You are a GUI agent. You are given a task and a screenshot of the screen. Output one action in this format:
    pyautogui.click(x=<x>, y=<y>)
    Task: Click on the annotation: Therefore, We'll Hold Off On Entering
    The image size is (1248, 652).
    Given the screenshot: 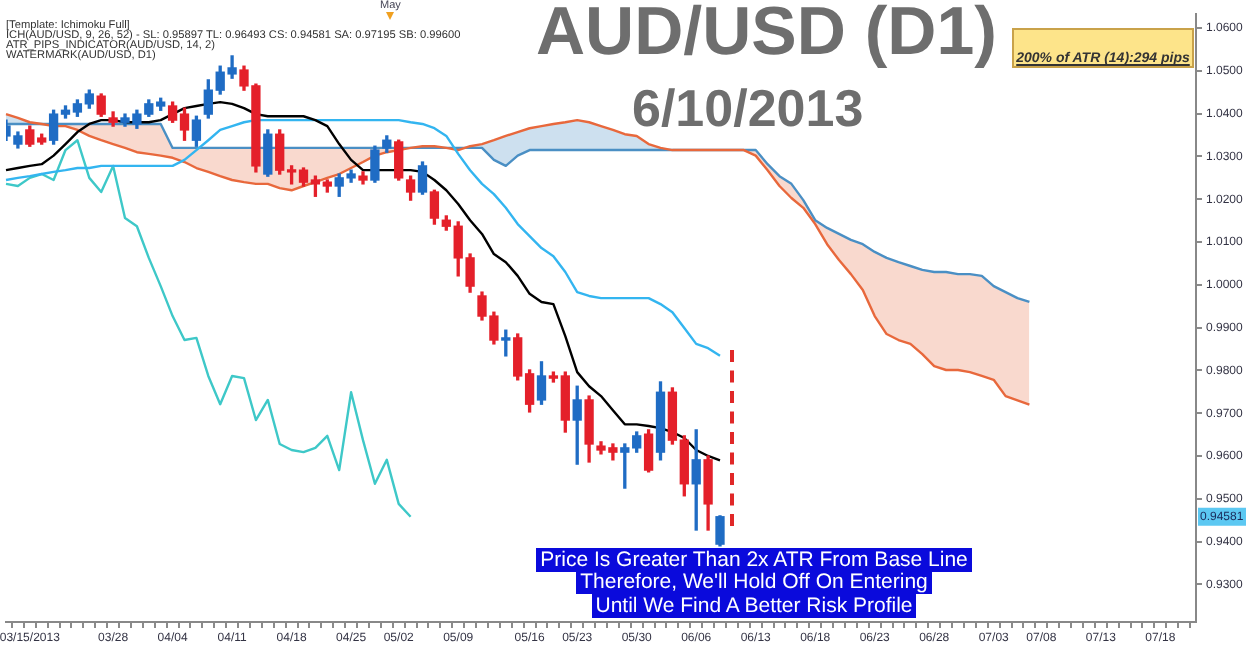 What is the action you would take?
    pyautogui.click(x=754, y=582)
    